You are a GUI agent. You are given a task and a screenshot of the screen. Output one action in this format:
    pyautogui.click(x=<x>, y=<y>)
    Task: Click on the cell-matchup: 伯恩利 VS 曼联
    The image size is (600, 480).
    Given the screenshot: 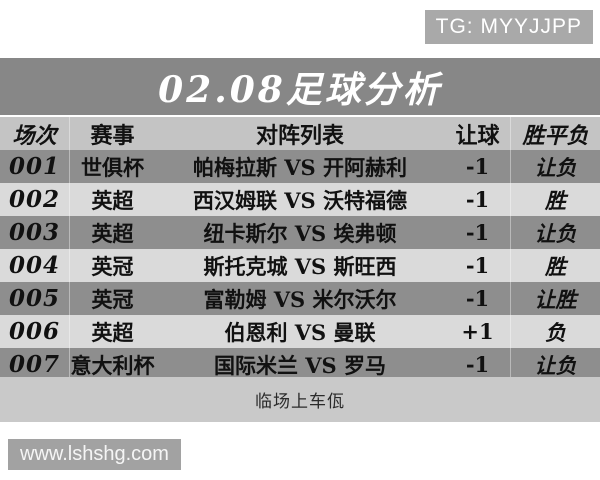 What is the action you would take?
    pyautogui.click(x=300, y=332)
    